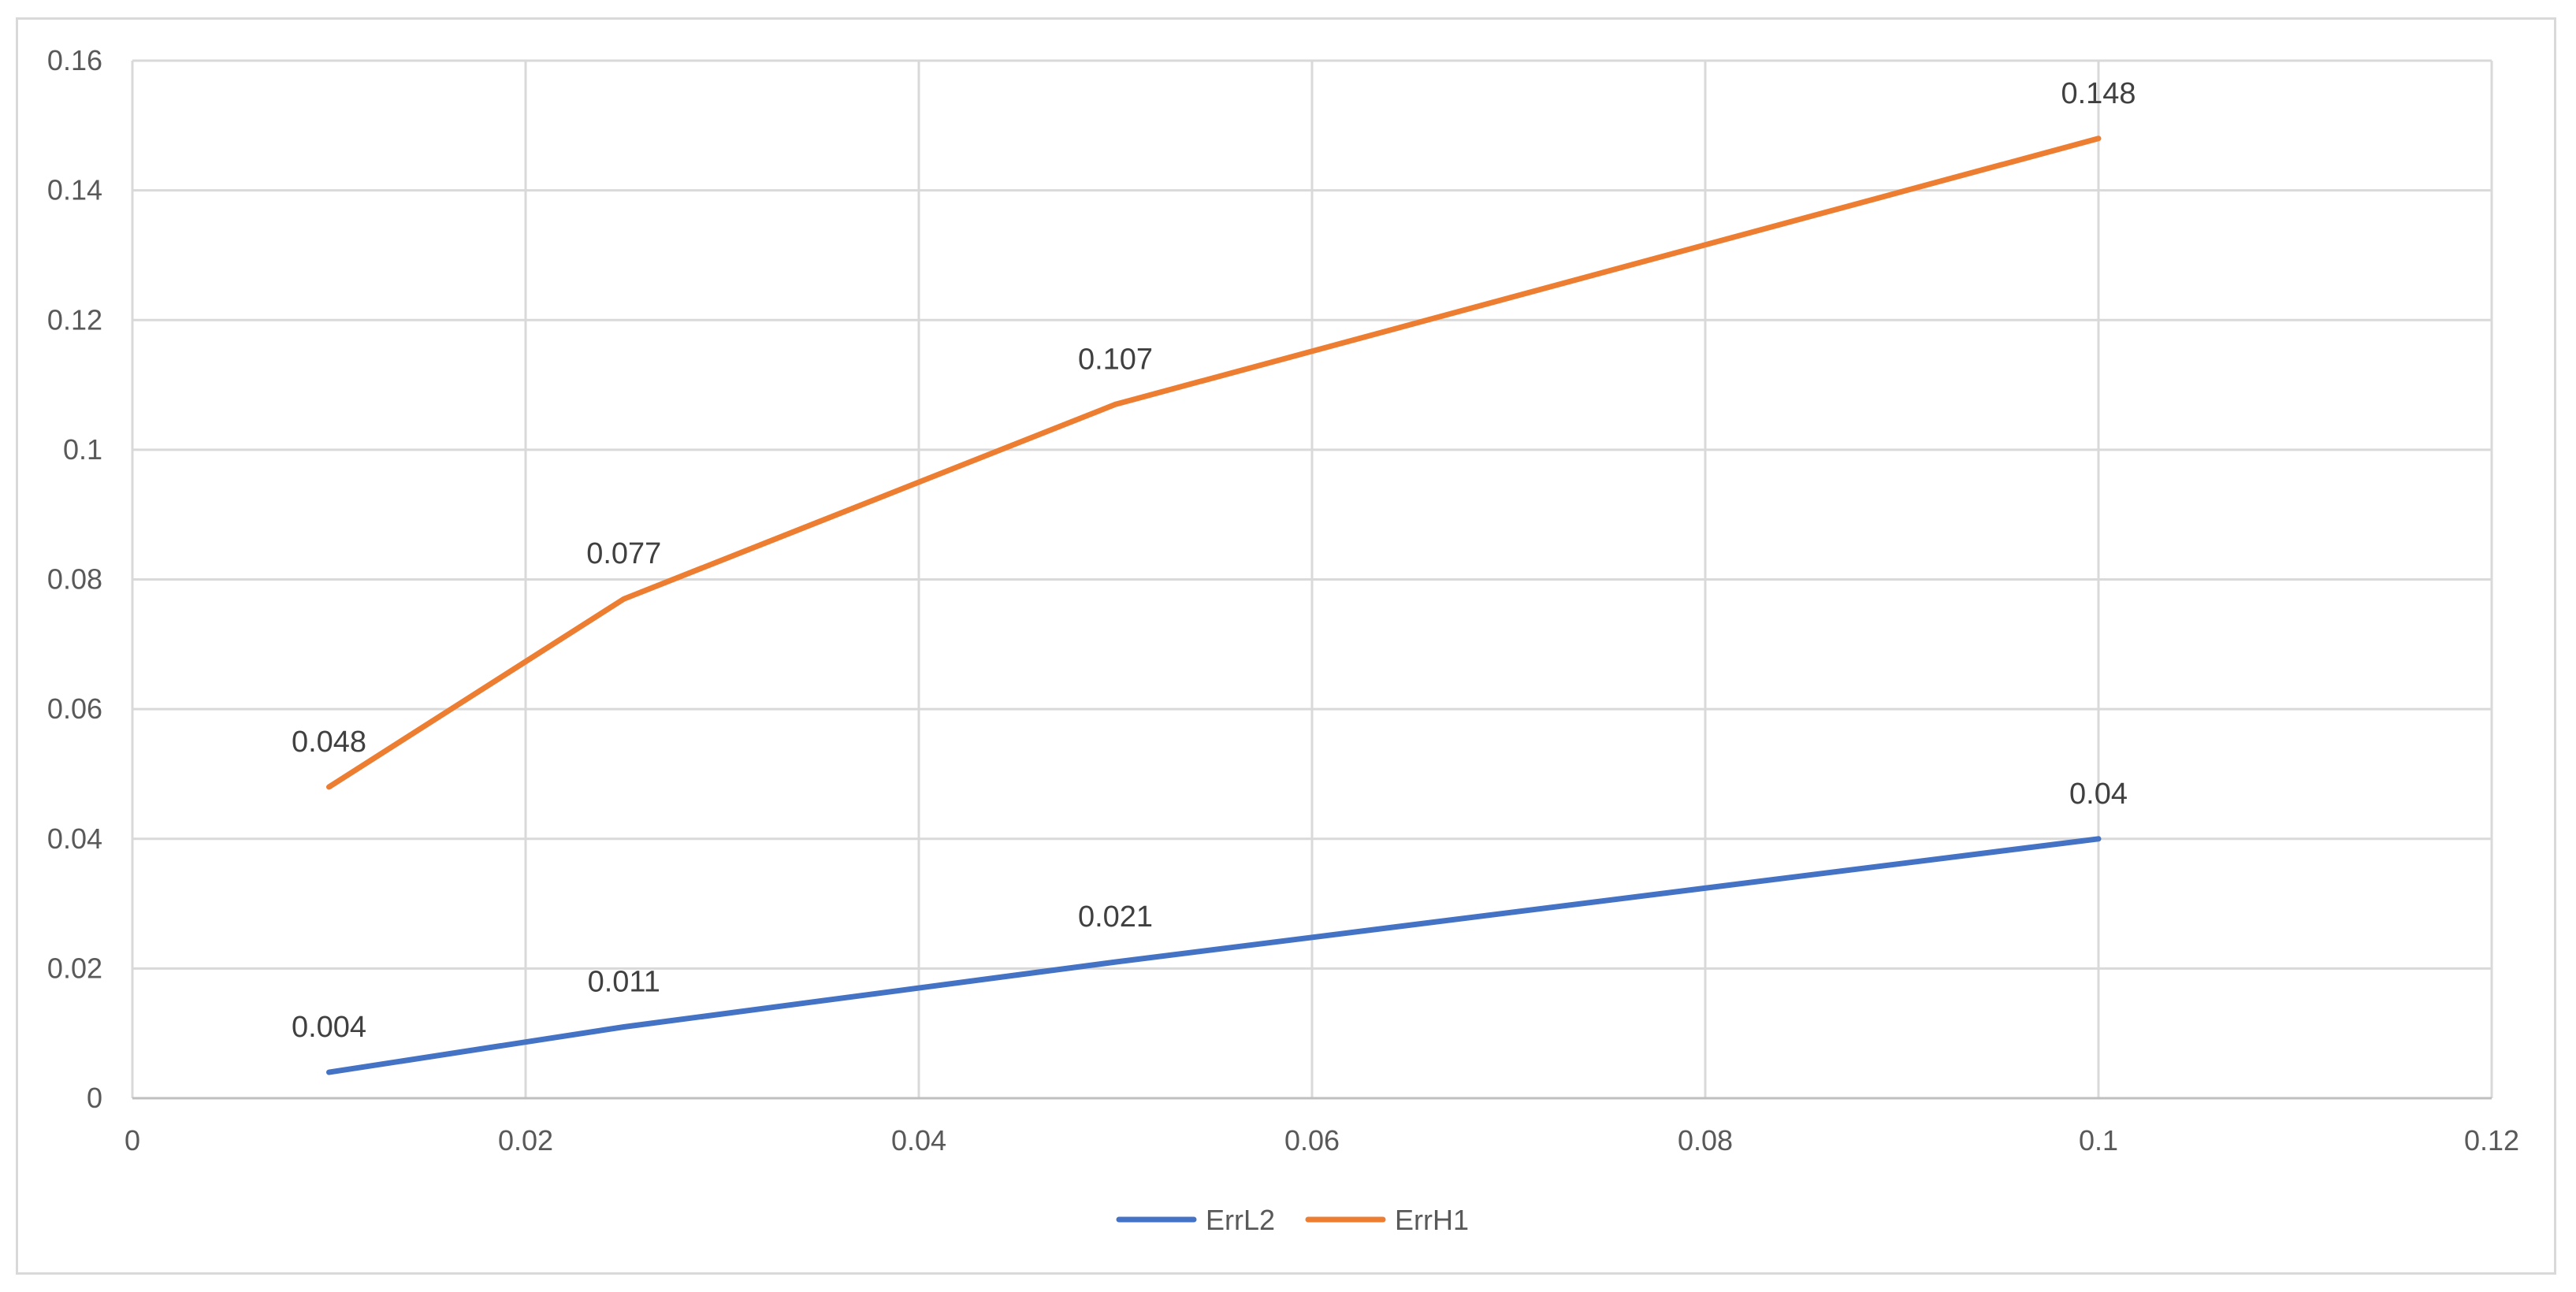 This screenshot has height=1292, width=2576. Describe the element at coordinates (74, 60) in the screenshot. I see `y-tick-label: 0.16` at that location.